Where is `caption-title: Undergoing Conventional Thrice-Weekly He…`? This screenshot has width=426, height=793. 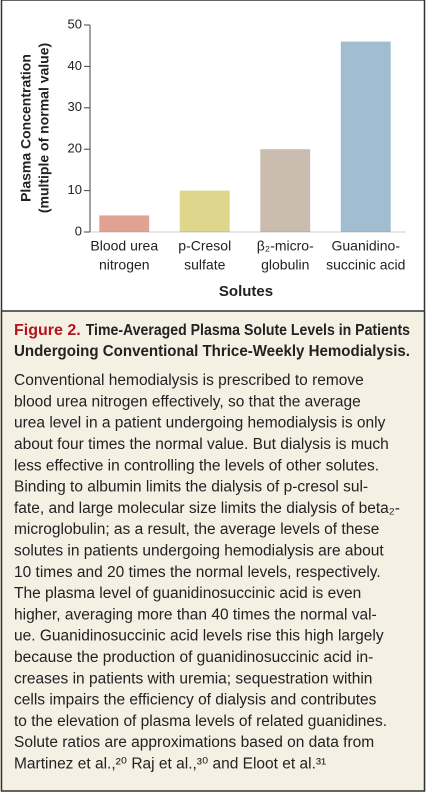
caption-title: Undergoing Conventional Thrice-Weekly He… is located at coordinates (212, 351).